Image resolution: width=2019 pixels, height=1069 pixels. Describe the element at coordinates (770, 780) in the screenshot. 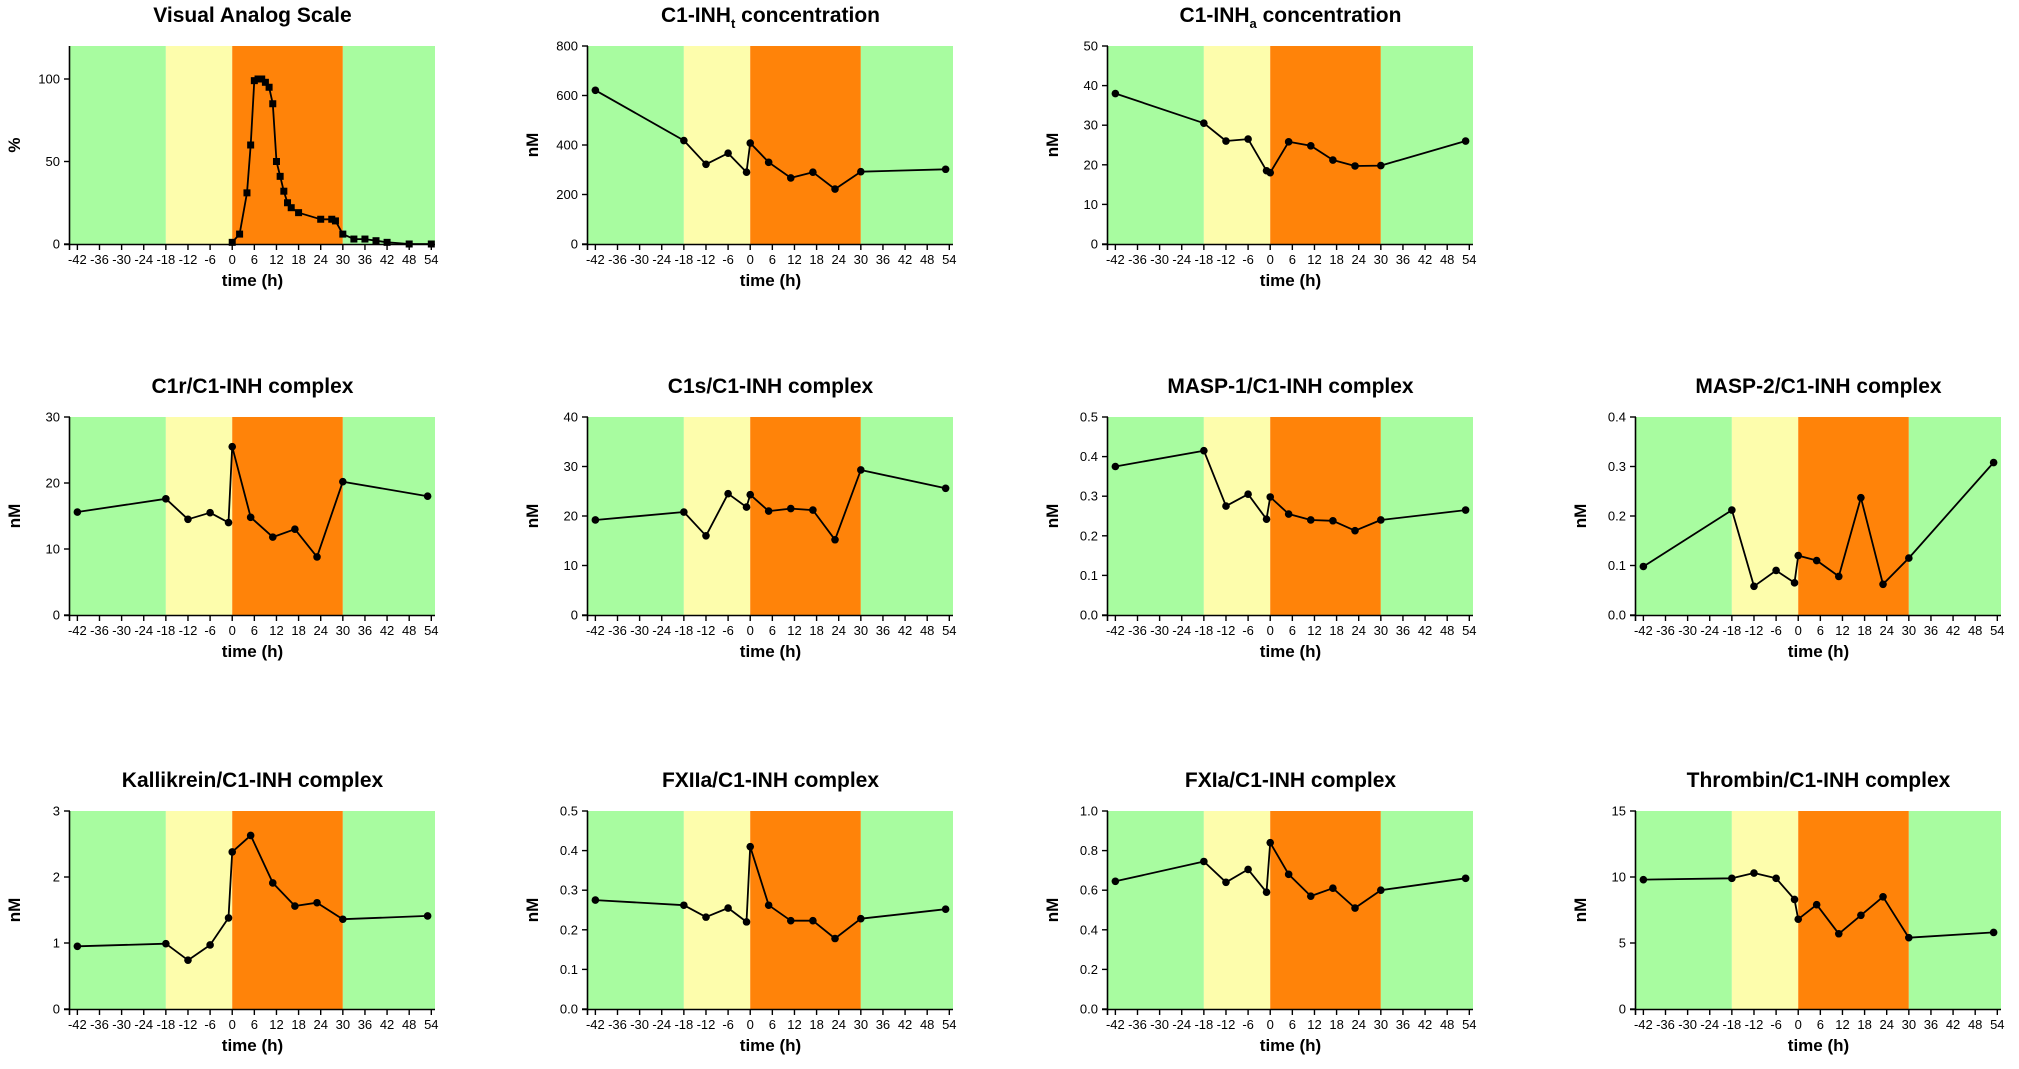

I see `chart-title-main: FXIIa/C1-INH complex` at that location.